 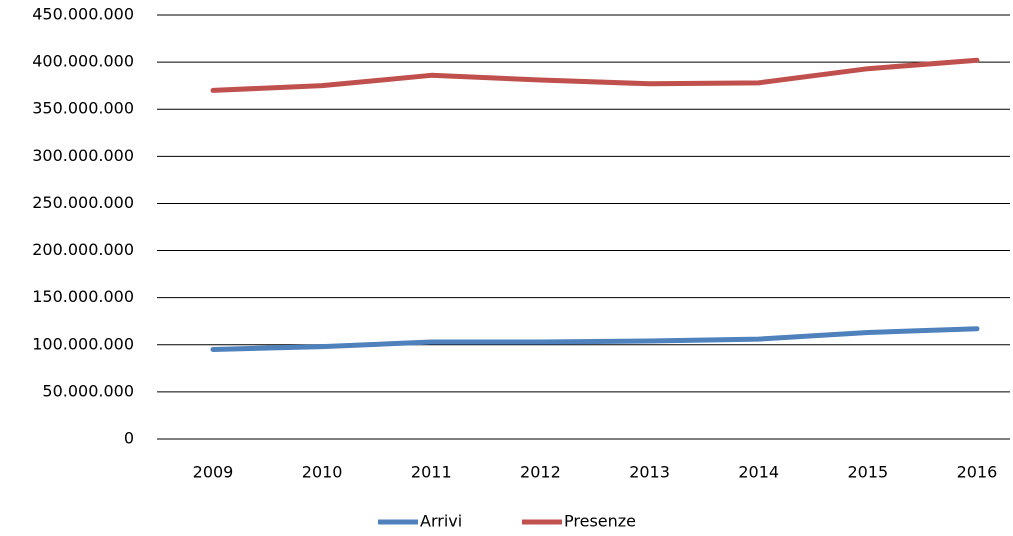 What do you see at coordinates (867, 472) in the screenshot?
I see `x-tick-label: 2015` at bounding box center [867, 472].